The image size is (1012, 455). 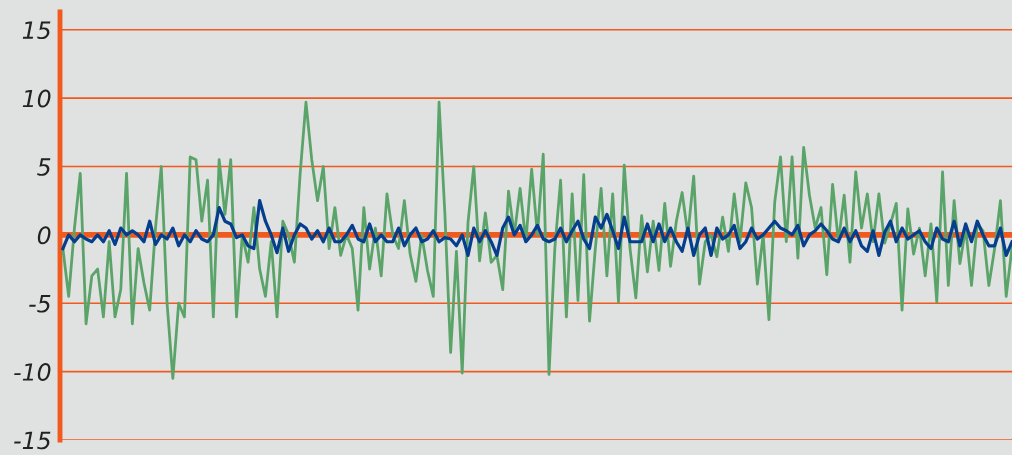 I want to click on y-tick-label: 10, so click(x=36, y=98).